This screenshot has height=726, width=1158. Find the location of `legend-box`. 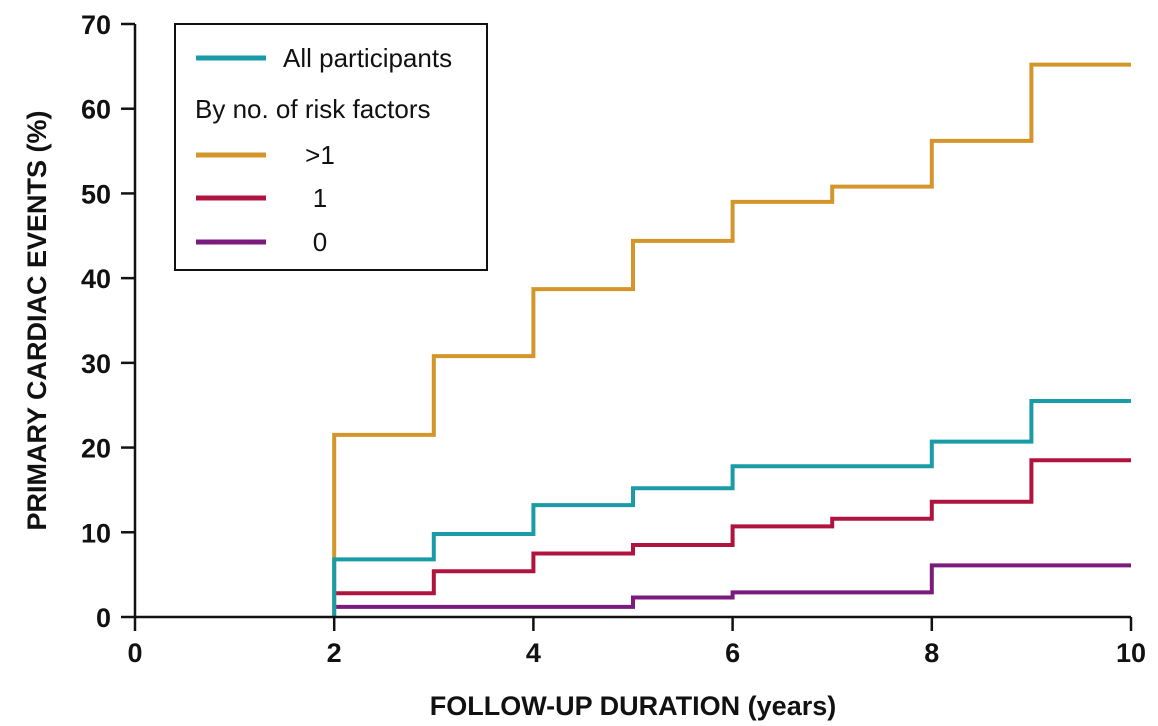

legend-box is located at coordinates (331, 147).